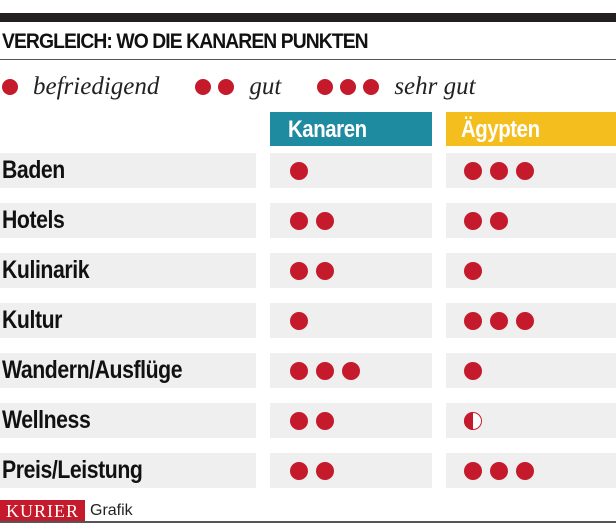  What do you see at coordinates (46, 270) in the screenshot?
I see `row-label: Kulinarik` at bounding box center [46, 270].